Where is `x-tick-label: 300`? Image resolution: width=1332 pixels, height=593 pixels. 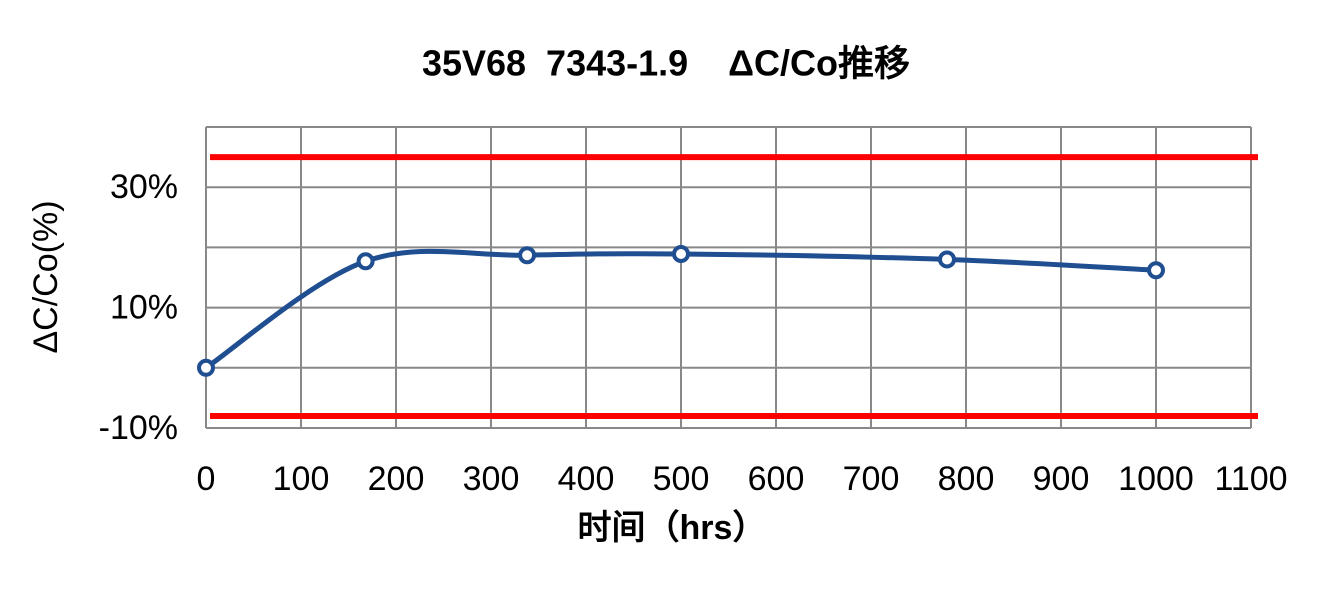 x-tick-label: 300 is located at coordinates (491, 479).